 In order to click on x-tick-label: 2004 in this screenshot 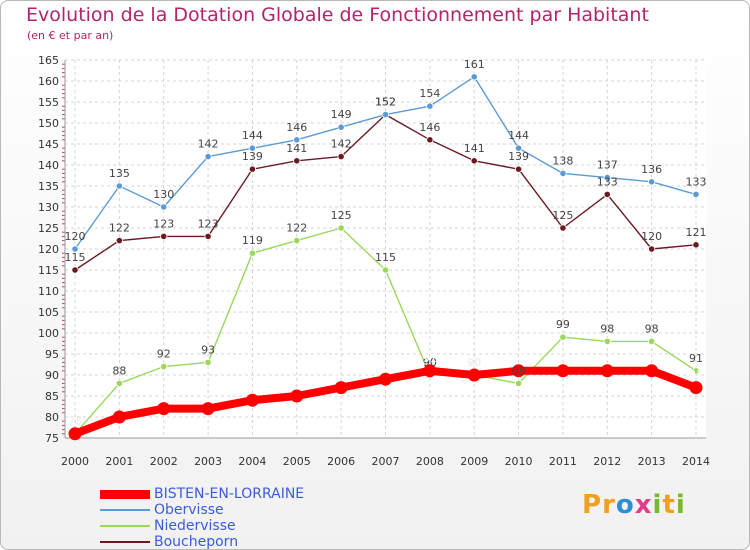, I will do `click(252, 461)`.